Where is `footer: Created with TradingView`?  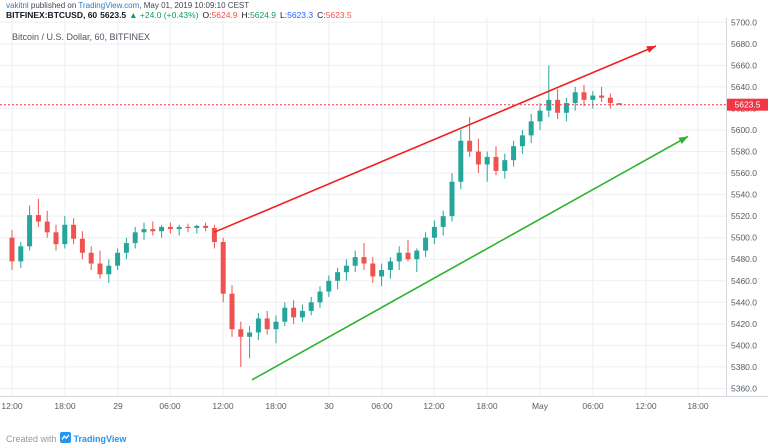 footer: Created with TradingView is located at coordinates (66, 438).